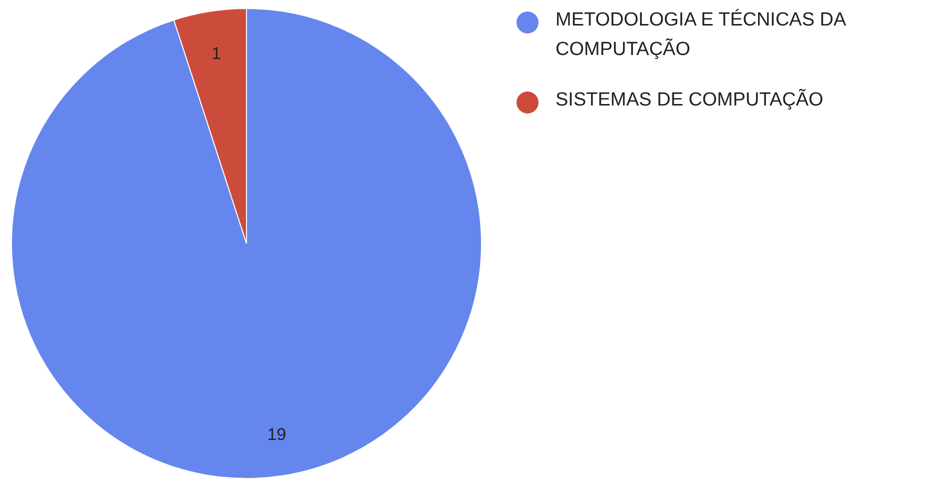 The height and width of the screenshot is (479, 936). What do you see at coordinates (217, 54) in the screenshot?
I see `data-label: 1` at bounding box center [217, 54].